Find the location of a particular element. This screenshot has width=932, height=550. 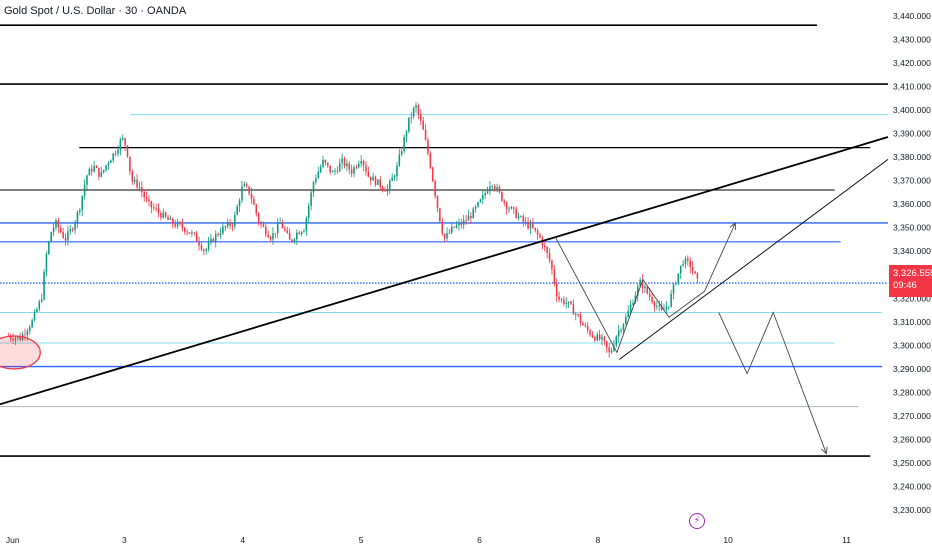

time-tick-label: Jun is located at coordinates (13, 540).